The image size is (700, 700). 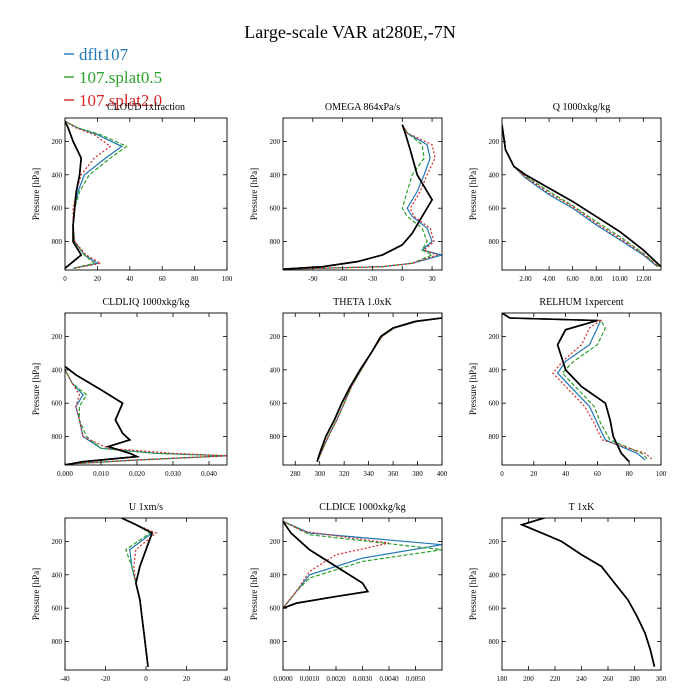 What do you see at coordinates (275, 609) in the screenshot?
I see `y-tick-label-7-2: 600` at bounding box center [275, 609].